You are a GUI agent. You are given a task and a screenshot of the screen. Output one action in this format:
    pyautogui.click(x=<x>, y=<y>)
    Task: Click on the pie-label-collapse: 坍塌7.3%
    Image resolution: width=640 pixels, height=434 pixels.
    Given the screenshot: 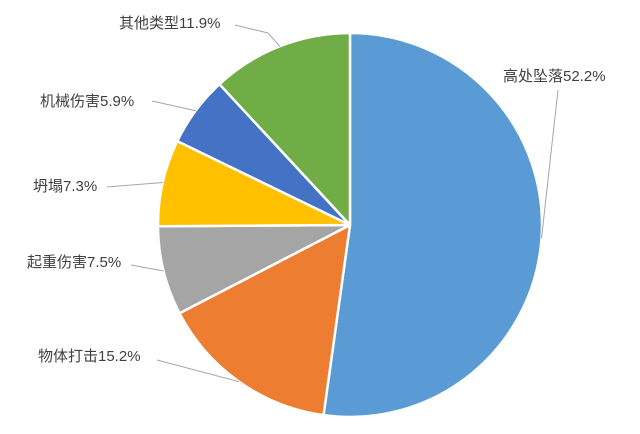 What is the action you would take?
    pyautogui.click(x=65, y=186)
    